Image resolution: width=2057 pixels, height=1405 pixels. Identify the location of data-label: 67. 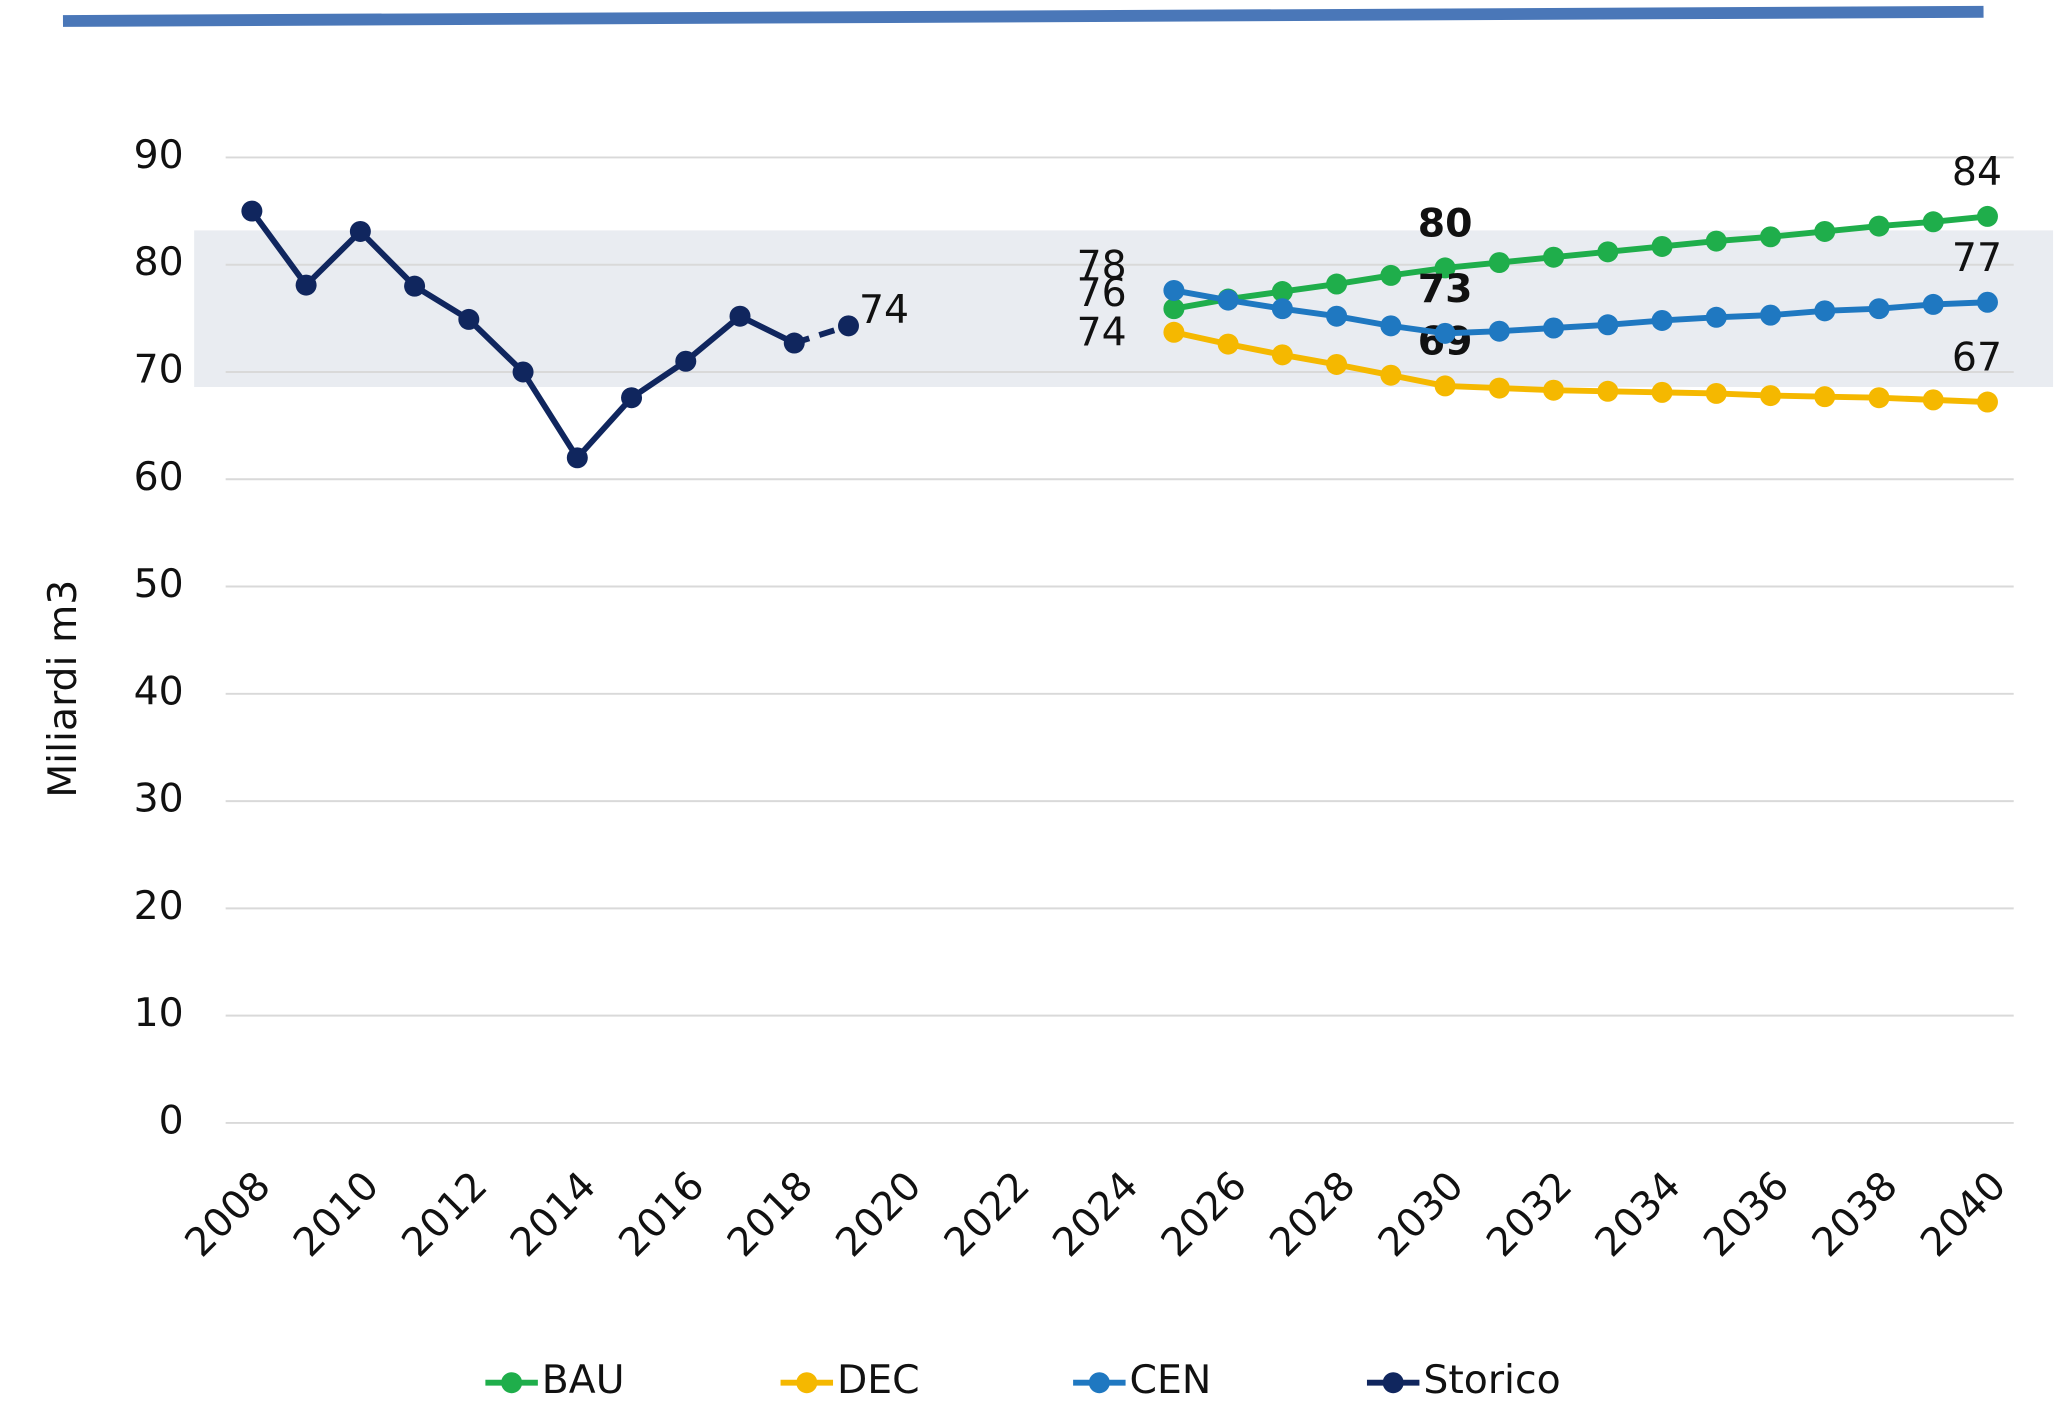
(1977, 358).